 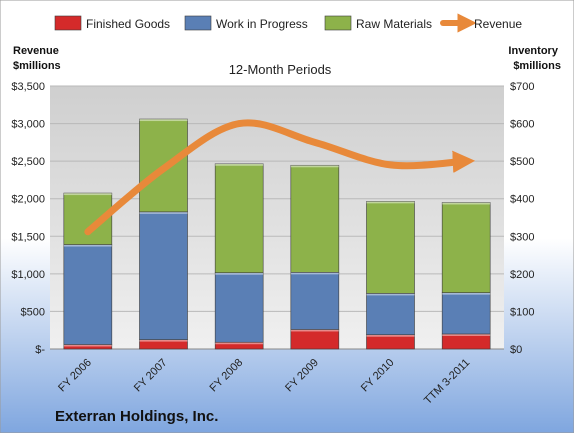 What do you see at coordinates (136, 416) in the screenshot?
I see `company-name: Exterran Holdings, Inc.` at bounding box center [136, 416].